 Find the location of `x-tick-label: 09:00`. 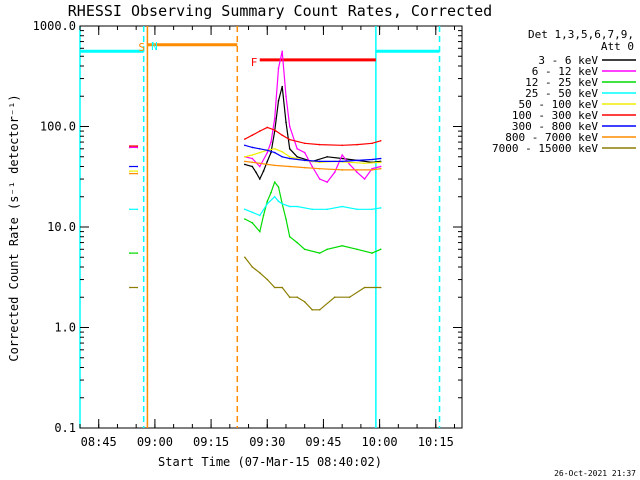

x-tick-label: 09:00 is located at coordinates (155, 442).